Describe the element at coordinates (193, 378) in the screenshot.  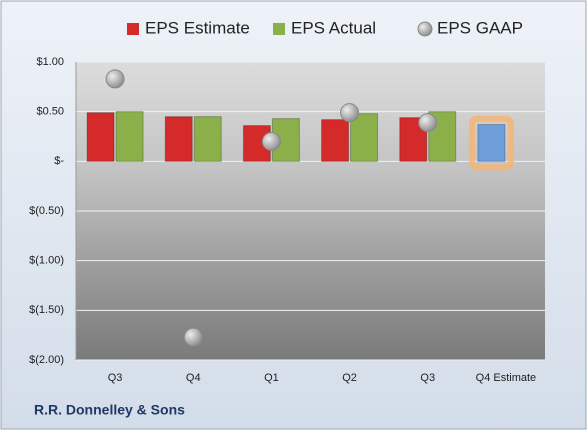
I see `x-tick-label: Q4` at that location.